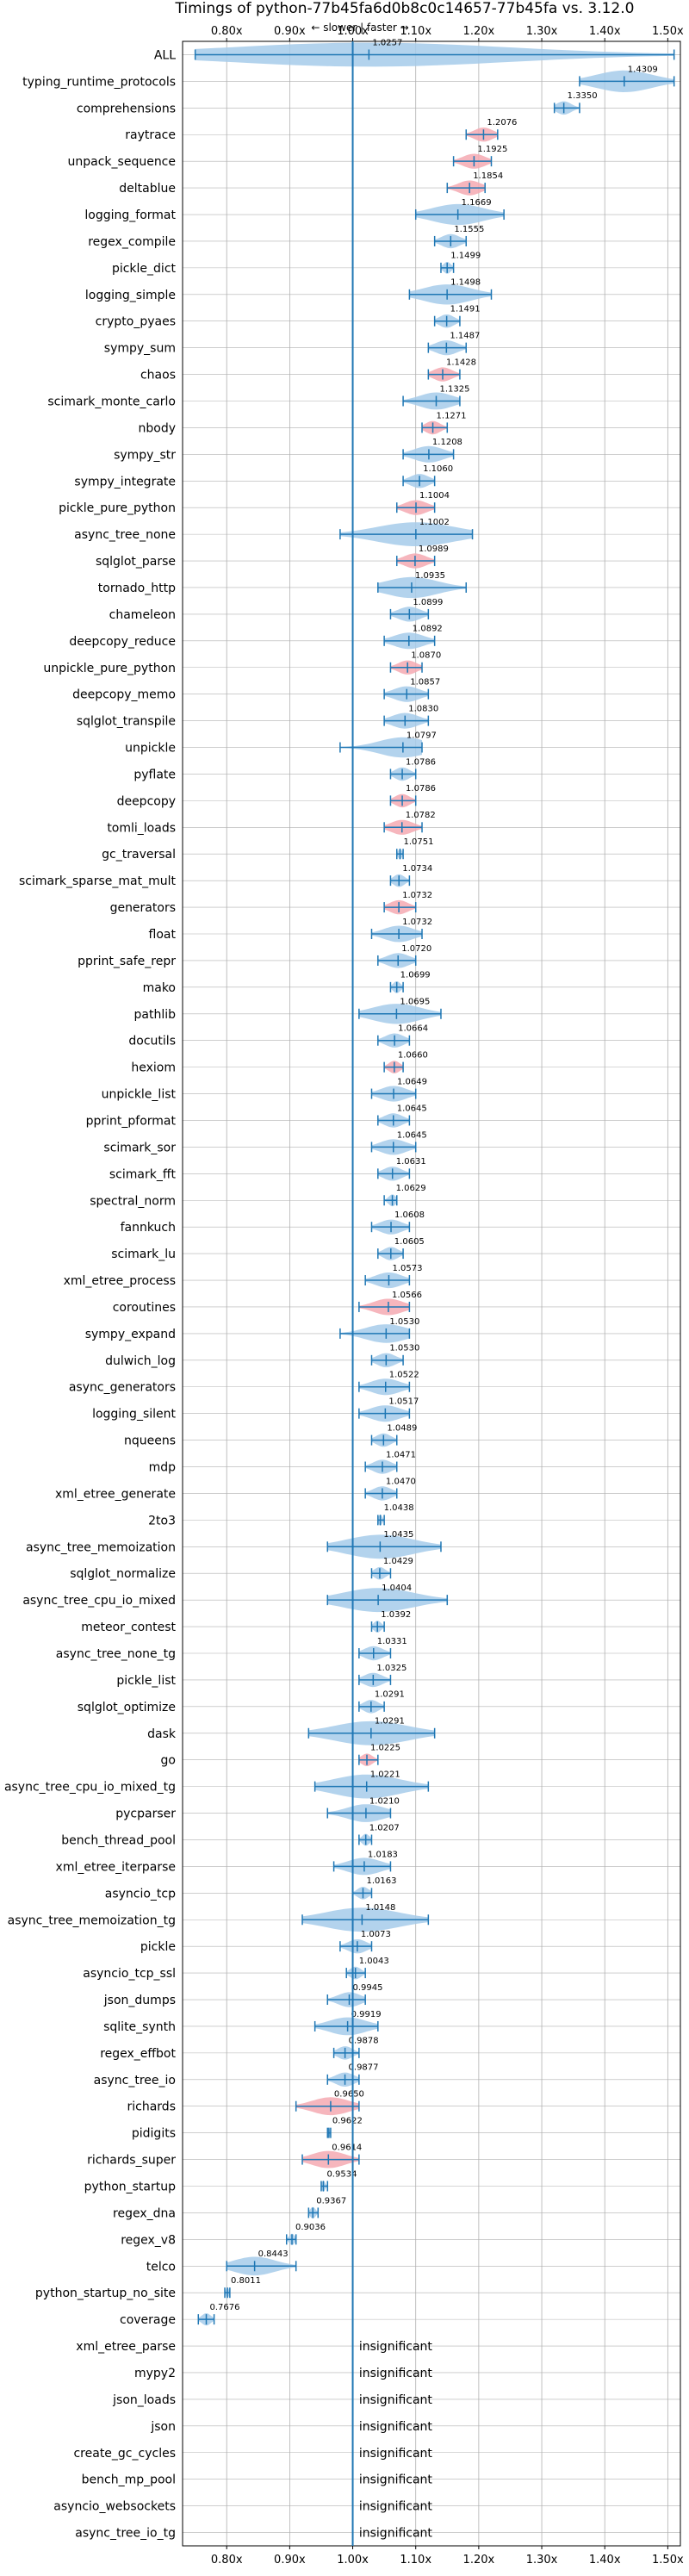  Describe the element at coordinates (416, 949) in the screenshot. I see `value-label: 1.0720` at that location.